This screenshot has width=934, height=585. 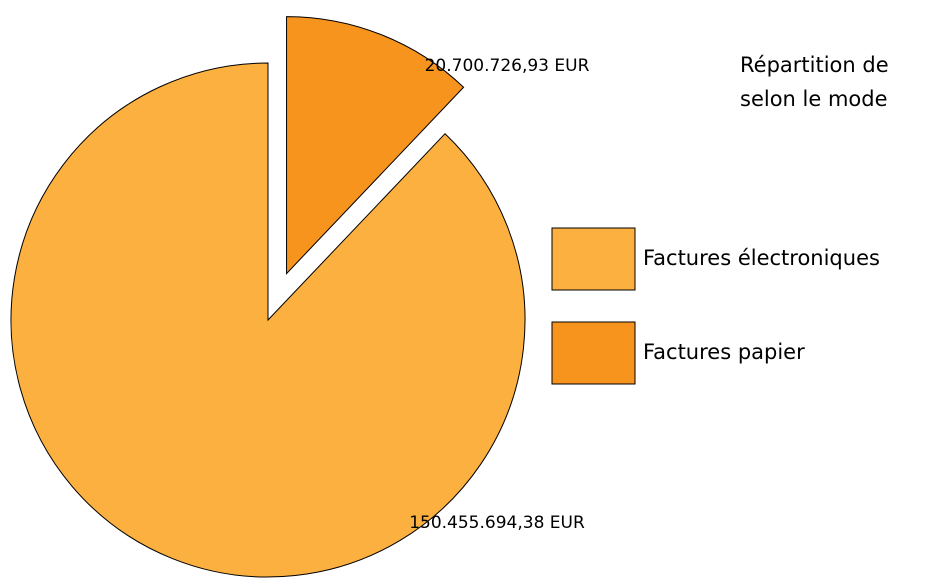 What do you see at coordinates (814, 99) in the screenshot?
I see `chart-title-line: selon le mode` at bounding box center [814, 99].